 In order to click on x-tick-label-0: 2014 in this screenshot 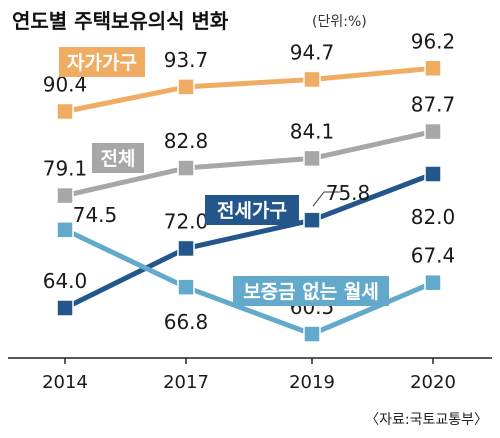, I will do `click(65, 382)`.